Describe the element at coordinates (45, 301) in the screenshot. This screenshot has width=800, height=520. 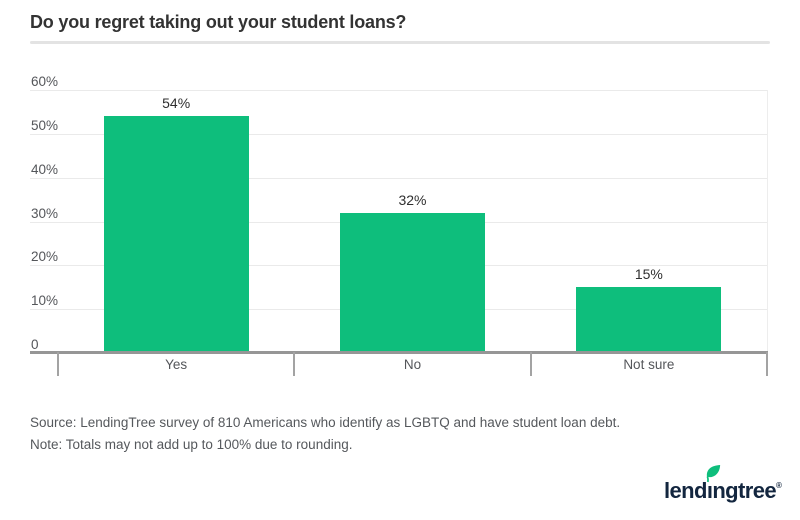
I see `y-axis-label: 10%` at that location.